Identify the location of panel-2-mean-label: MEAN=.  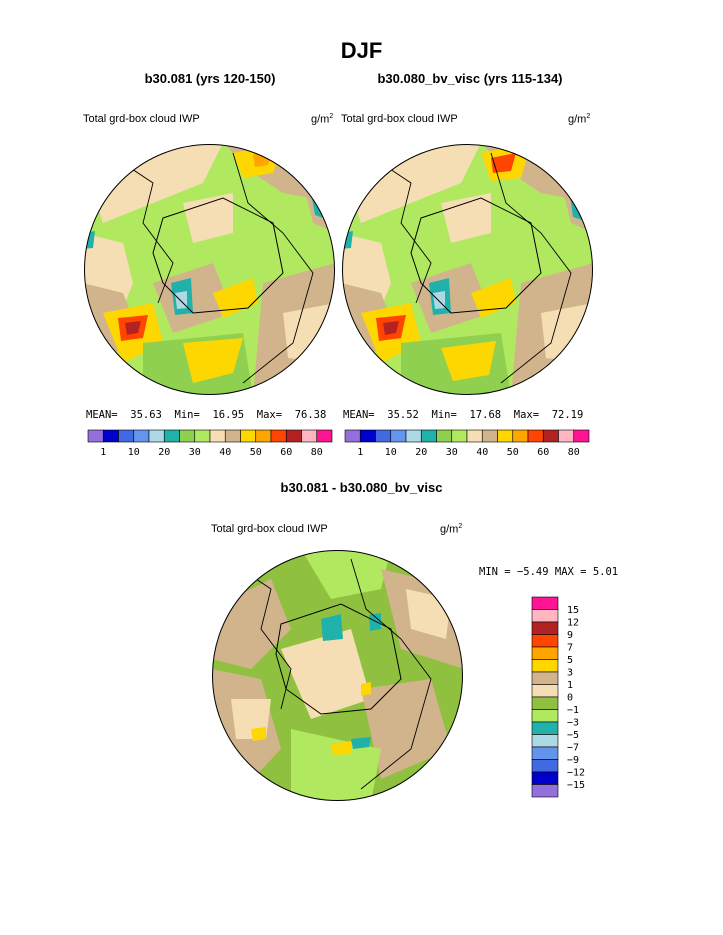
(359, 415).